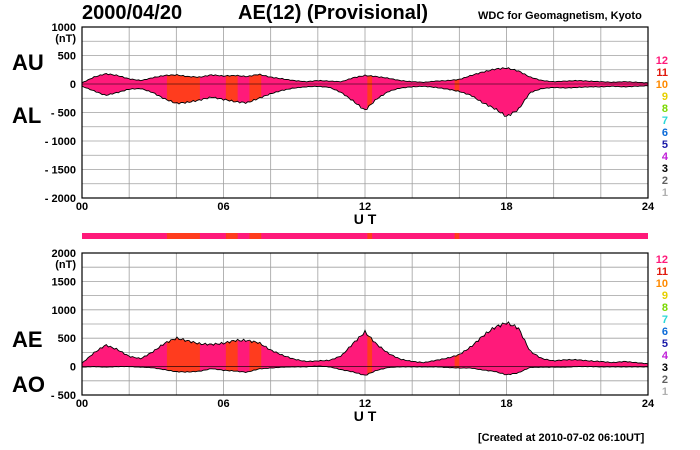 This screenshot has height=450, width=700. Describe the element at coordinates (560, 16) in the screenshot. I see `data-source: WDC for Geomagnetism, Kyoto` at that location.